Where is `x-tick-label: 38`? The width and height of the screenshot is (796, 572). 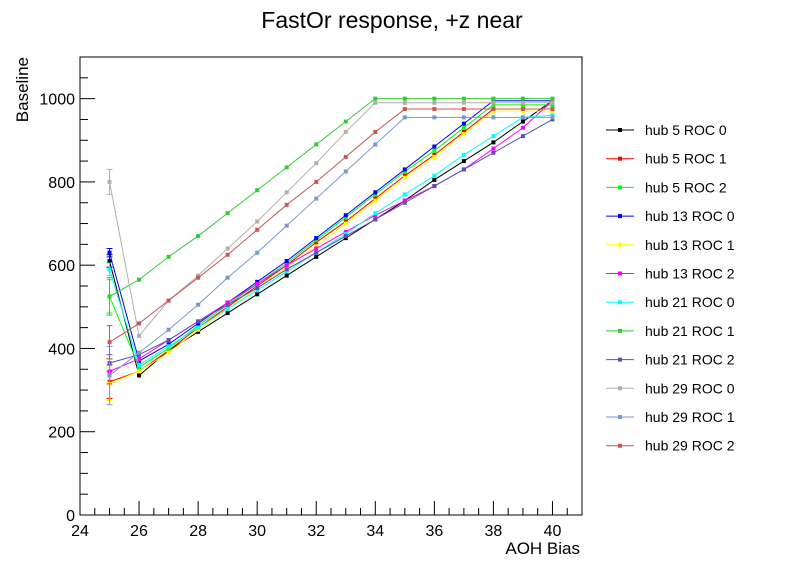
x-tick-label: 38 is located at coordinates (494, 531).